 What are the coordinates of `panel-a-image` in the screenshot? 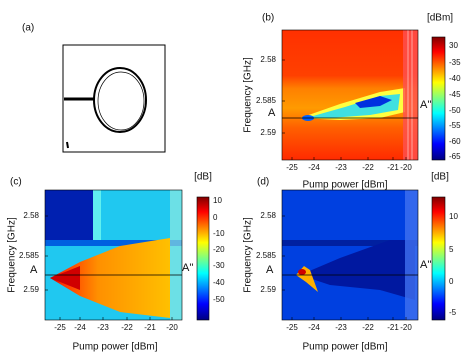 It's located at (114, 98).